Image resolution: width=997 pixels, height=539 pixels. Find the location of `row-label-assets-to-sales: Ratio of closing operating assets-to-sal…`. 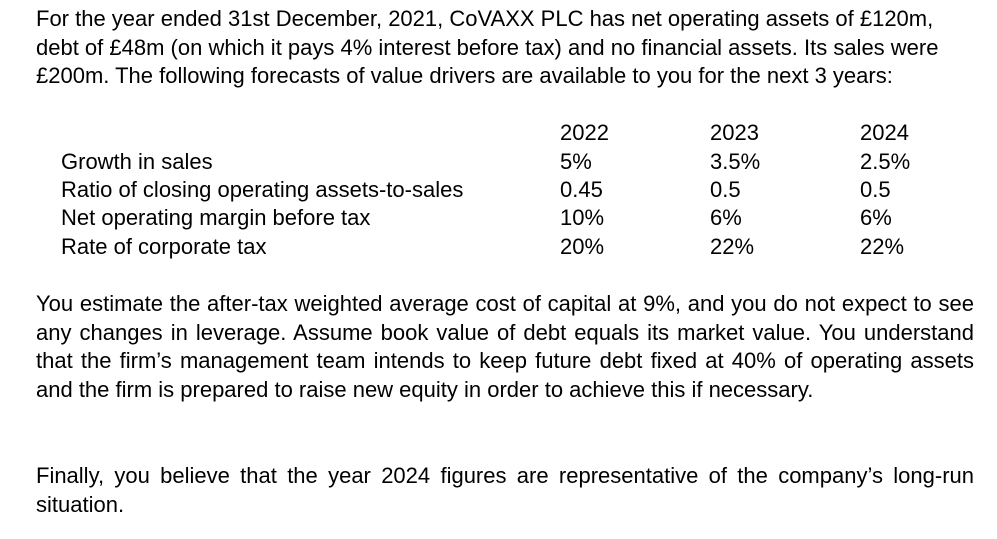

row-label-assets-to-sales: Ratio of closing operating assets-to-sal… is located at coordinates (262, 189).